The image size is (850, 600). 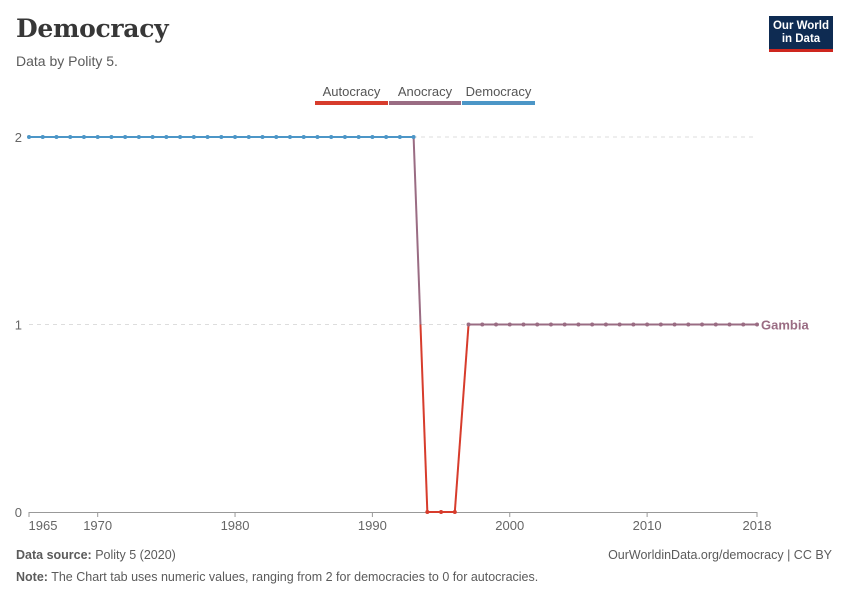 I want to click on chart-subtitle: Data by Polity 5., so click(x=67, y=61).